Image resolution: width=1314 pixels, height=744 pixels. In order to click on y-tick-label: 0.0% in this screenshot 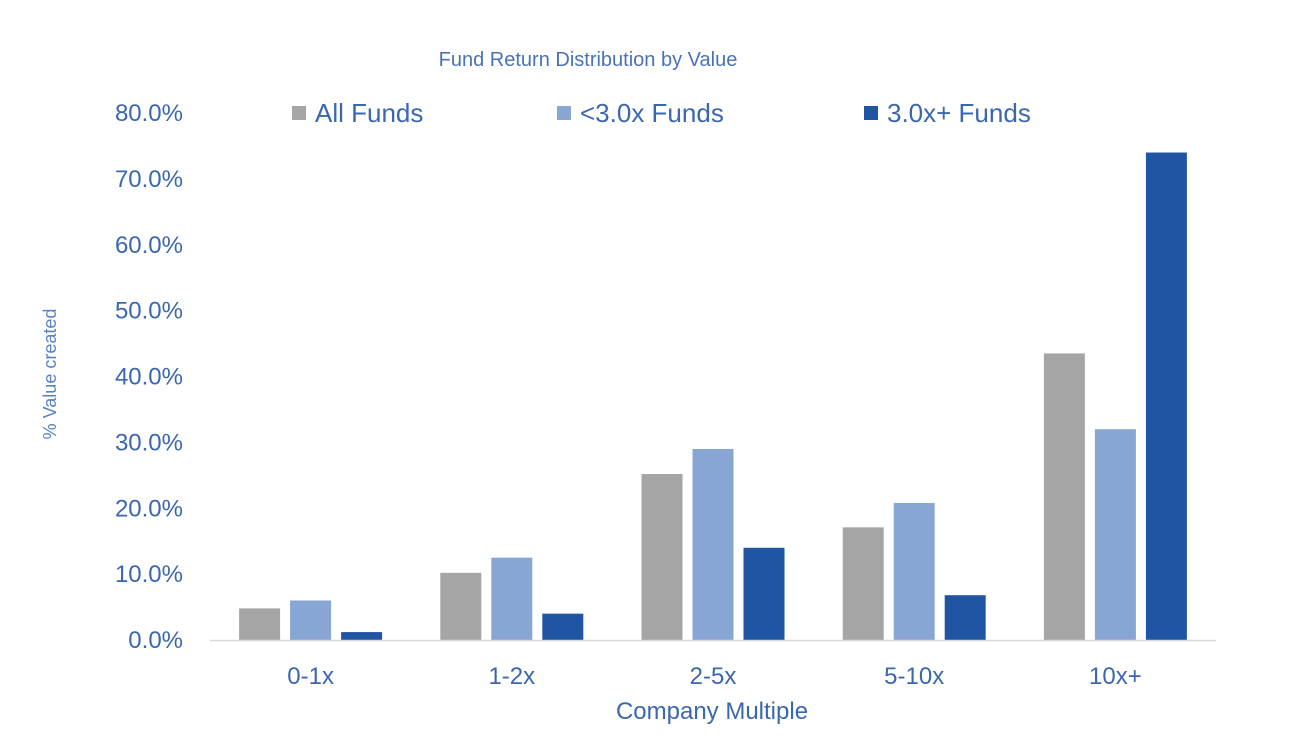, I will do `click(155, 640)`.